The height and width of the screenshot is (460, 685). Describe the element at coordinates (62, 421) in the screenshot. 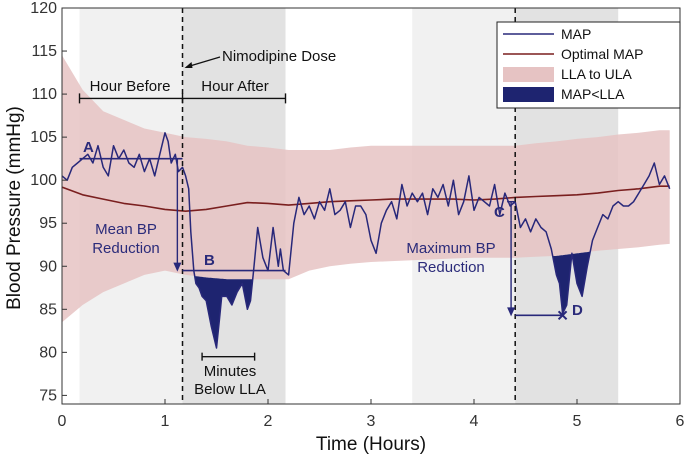

I see `x-tick-label-0: 0` at that location.